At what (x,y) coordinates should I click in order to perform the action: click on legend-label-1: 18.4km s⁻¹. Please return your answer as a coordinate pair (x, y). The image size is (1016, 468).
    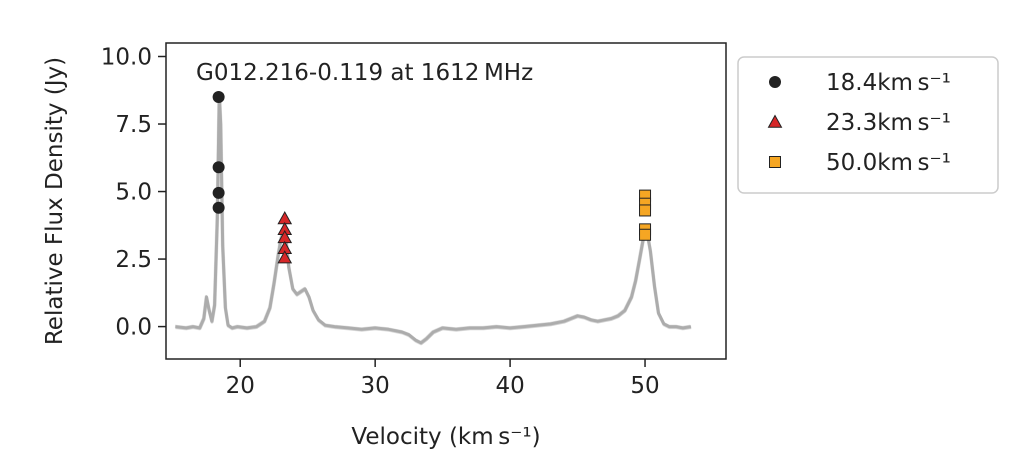
    Looking at the image, I should click on (888, 83).